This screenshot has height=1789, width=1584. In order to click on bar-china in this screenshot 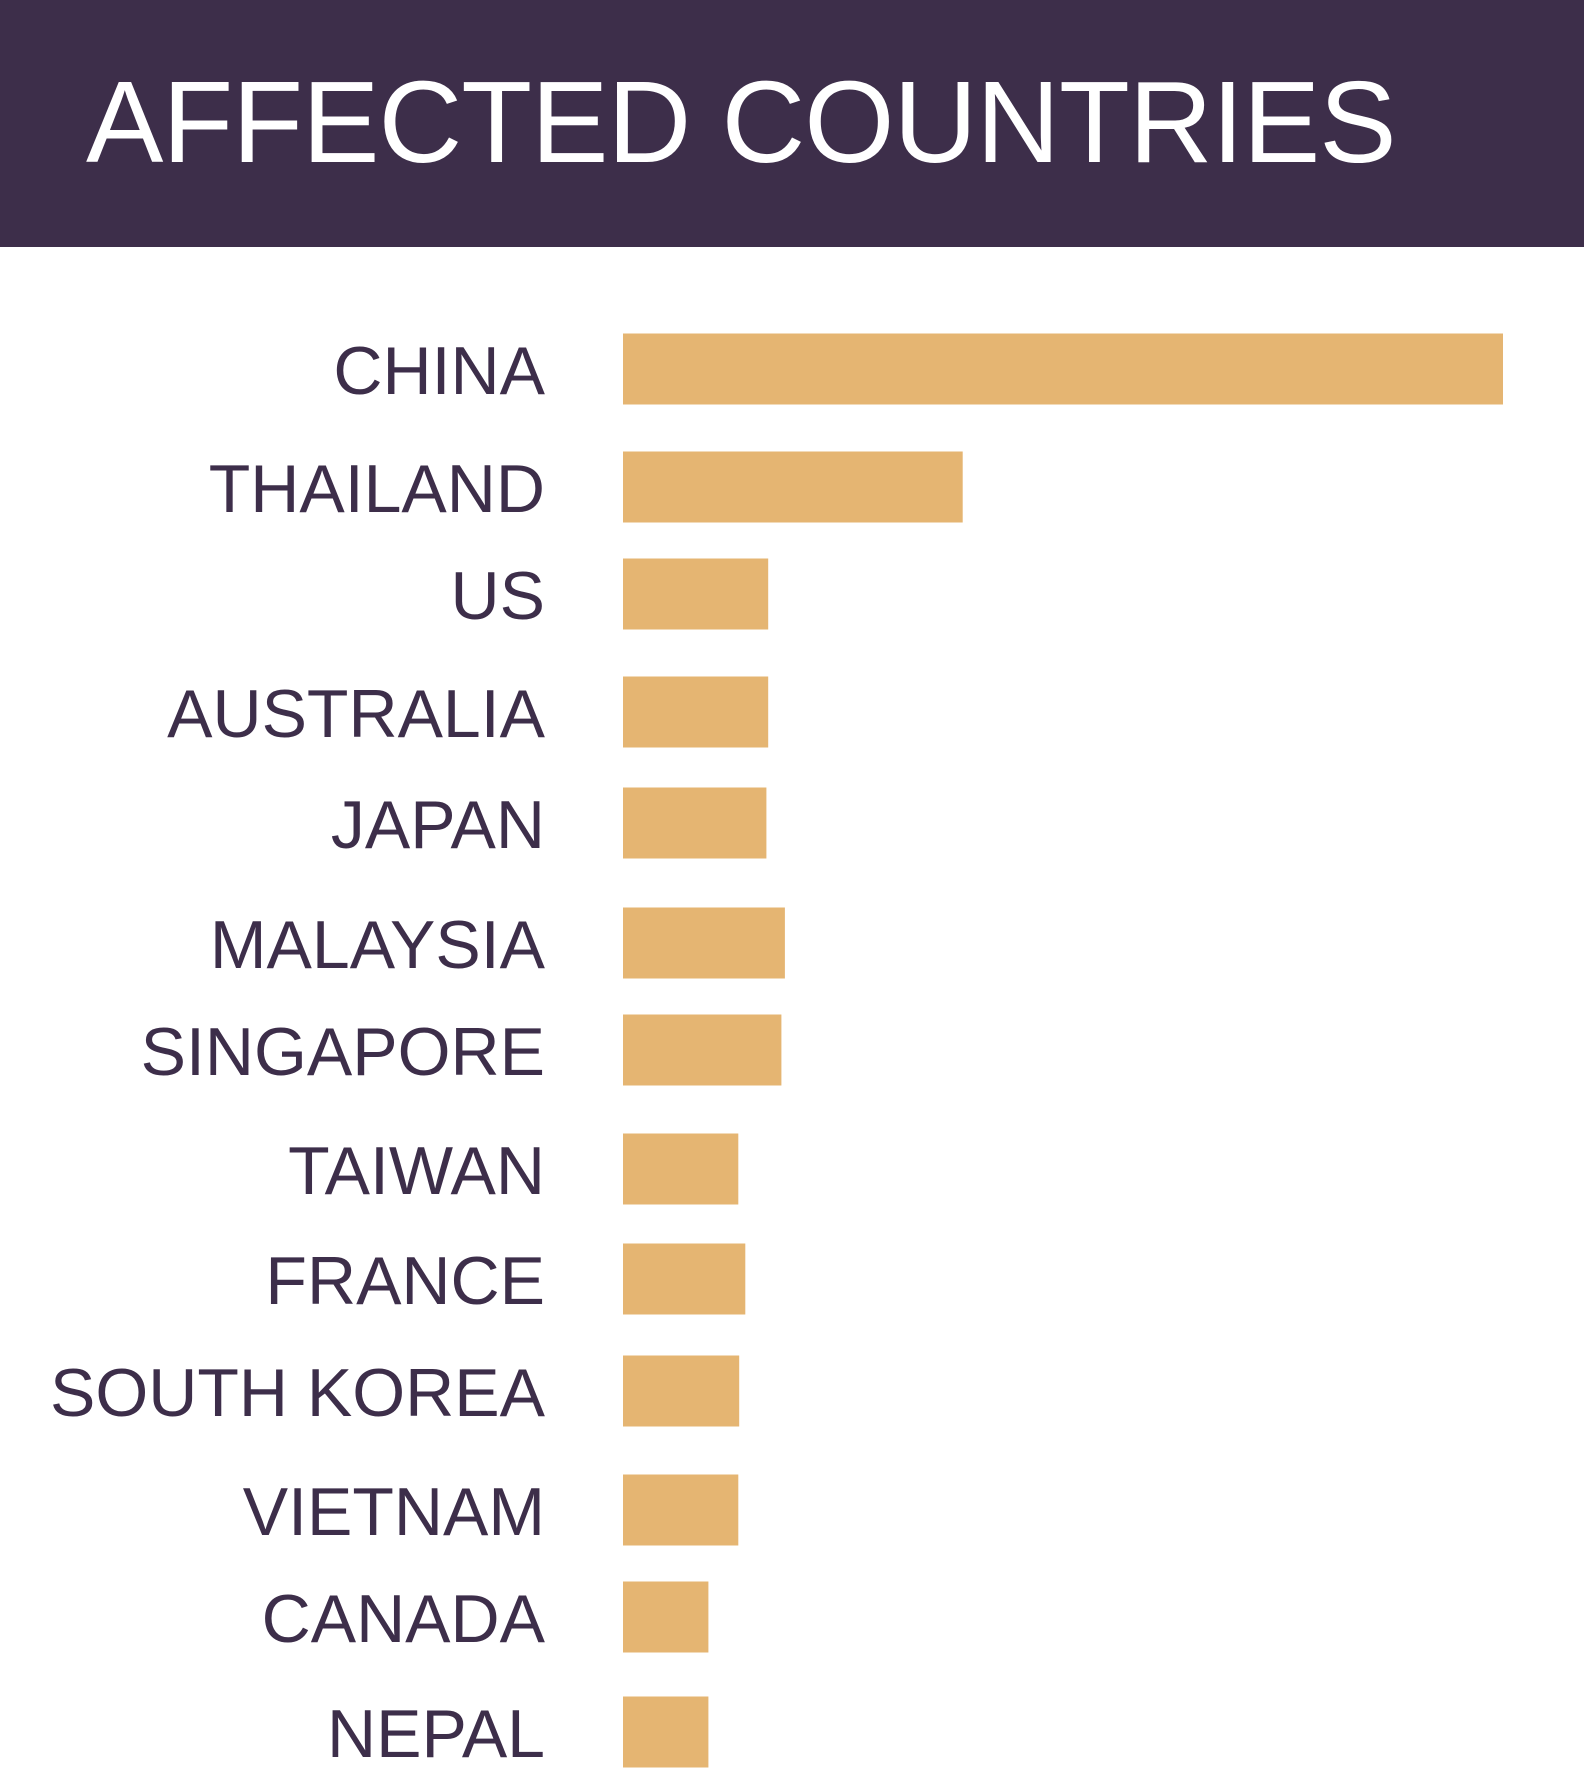, I will do `click(1063, 369)`.